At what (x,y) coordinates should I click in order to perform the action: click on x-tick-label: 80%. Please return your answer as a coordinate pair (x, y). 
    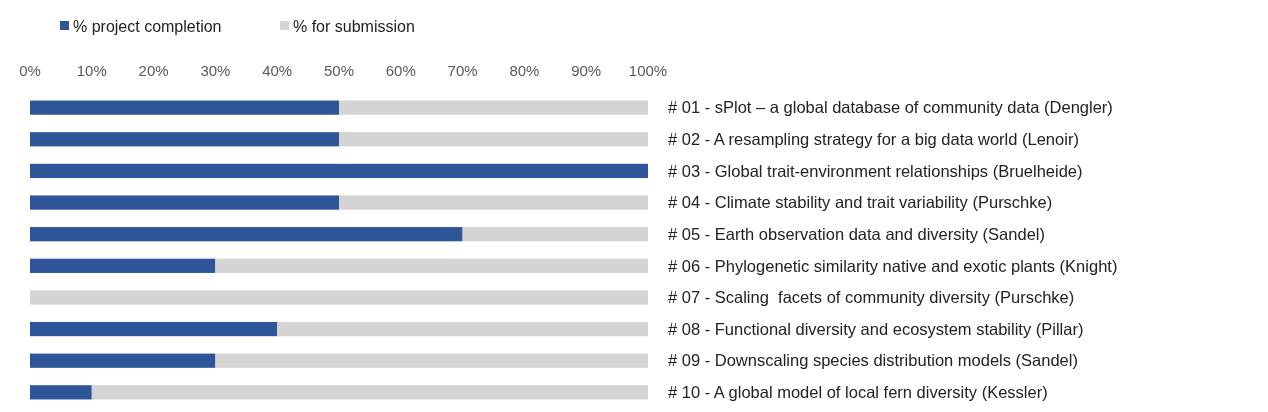
    Looking at the image, I should click on (524, 70).